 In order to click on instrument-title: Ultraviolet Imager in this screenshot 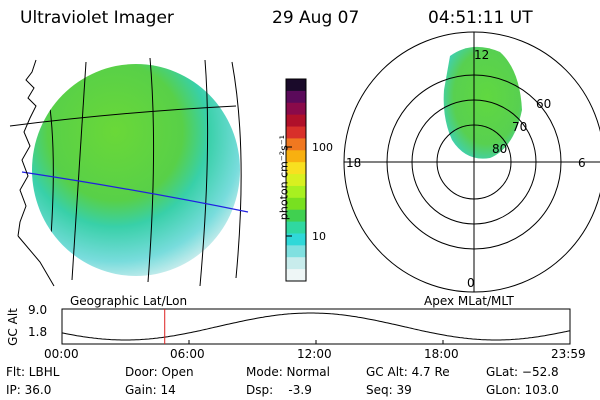, I will do `click(97, 18)`.